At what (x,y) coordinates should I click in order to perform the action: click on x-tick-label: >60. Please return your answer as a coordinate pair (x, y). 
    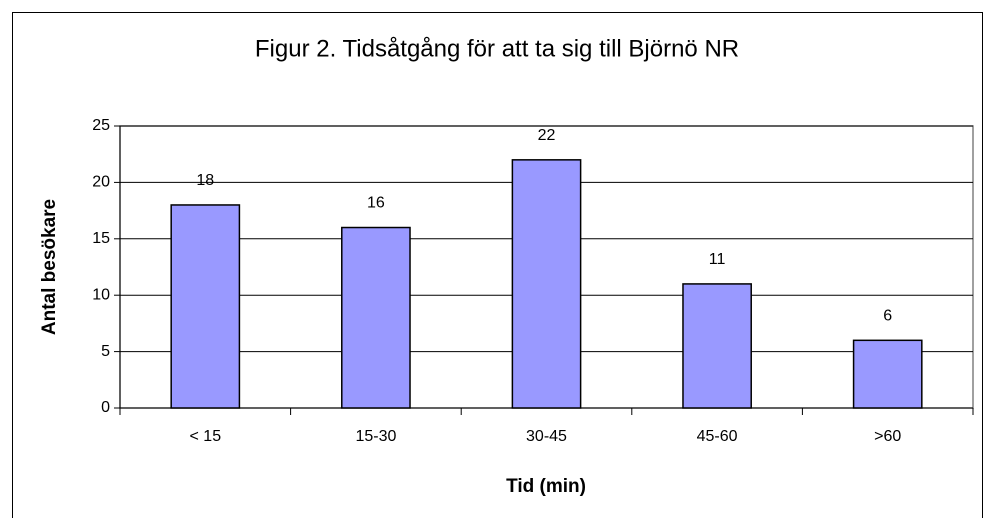
    Looking at the image, I should click on (887, 436).